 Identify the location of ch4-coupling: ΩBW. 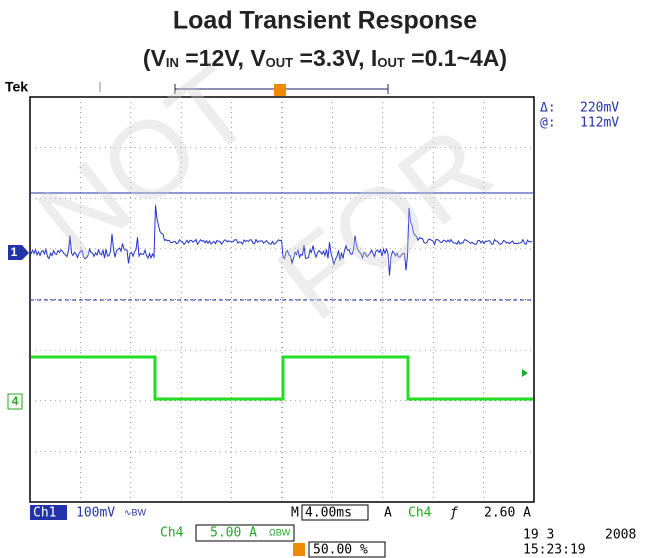
(280, 532).